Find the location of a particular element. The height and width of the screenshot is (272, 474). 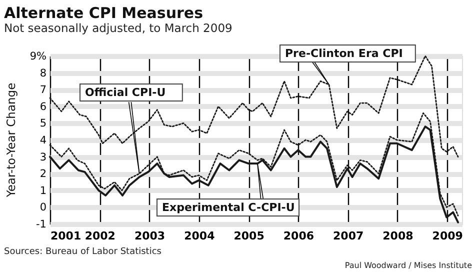

y-tick-label: 1 is located at coordinates (43, 190).